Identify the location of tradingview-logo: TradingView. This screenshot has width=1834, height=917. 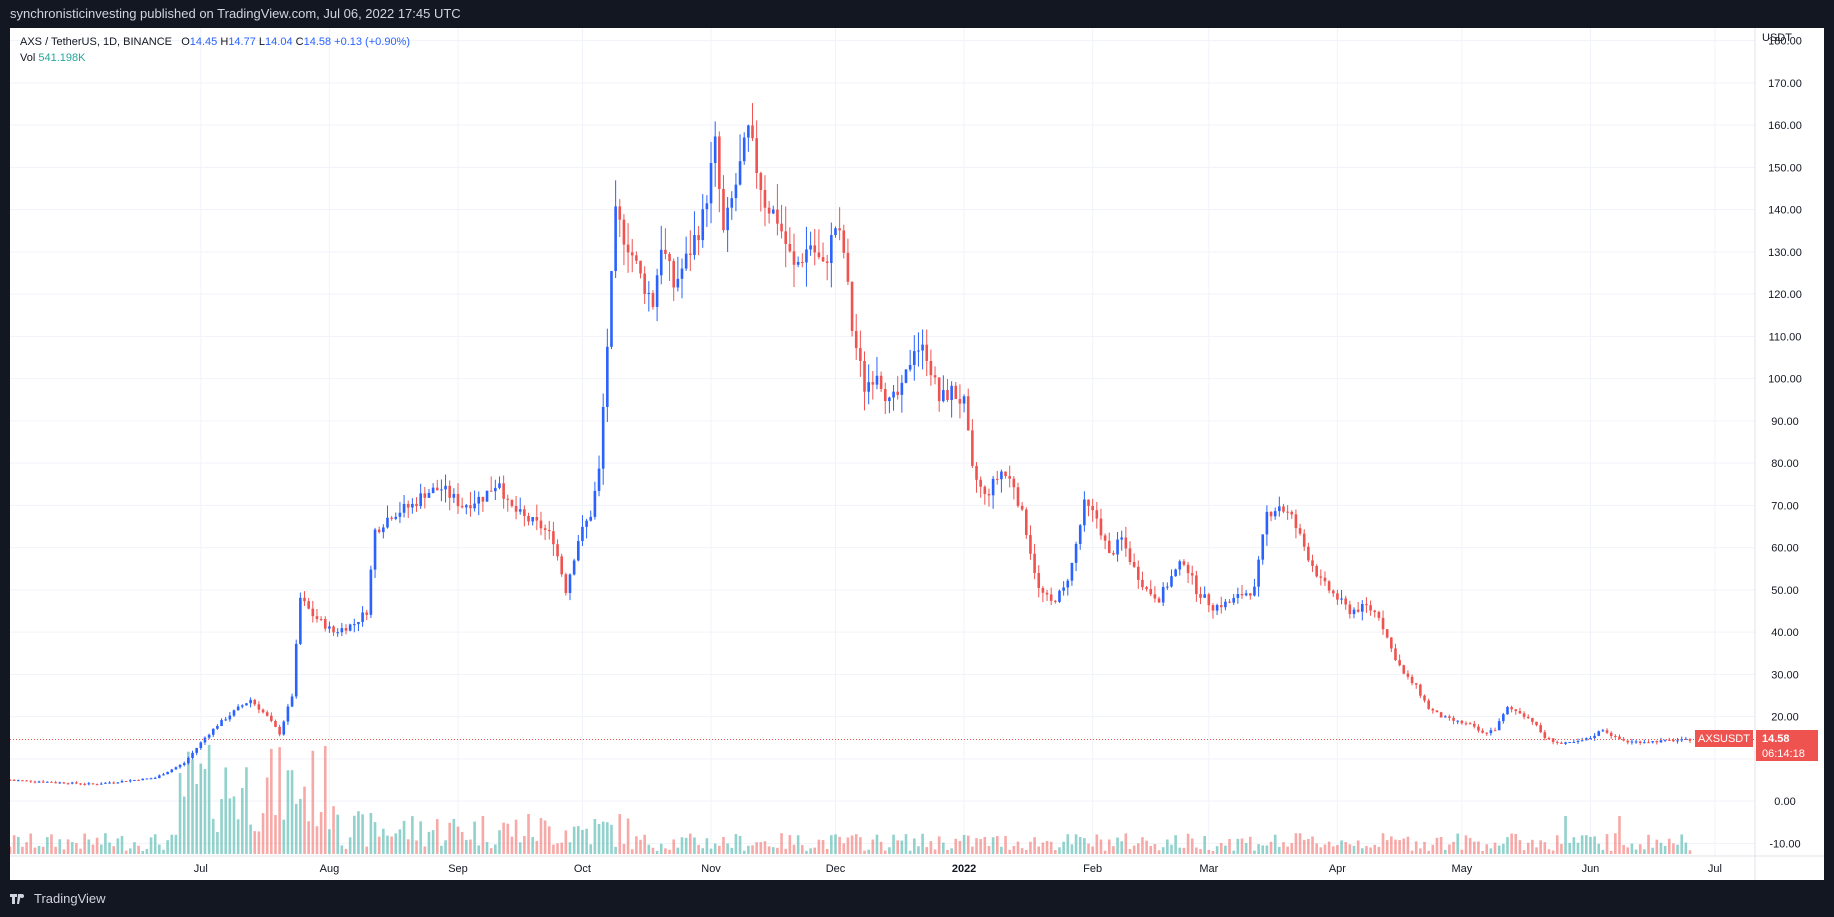
(58, 898).